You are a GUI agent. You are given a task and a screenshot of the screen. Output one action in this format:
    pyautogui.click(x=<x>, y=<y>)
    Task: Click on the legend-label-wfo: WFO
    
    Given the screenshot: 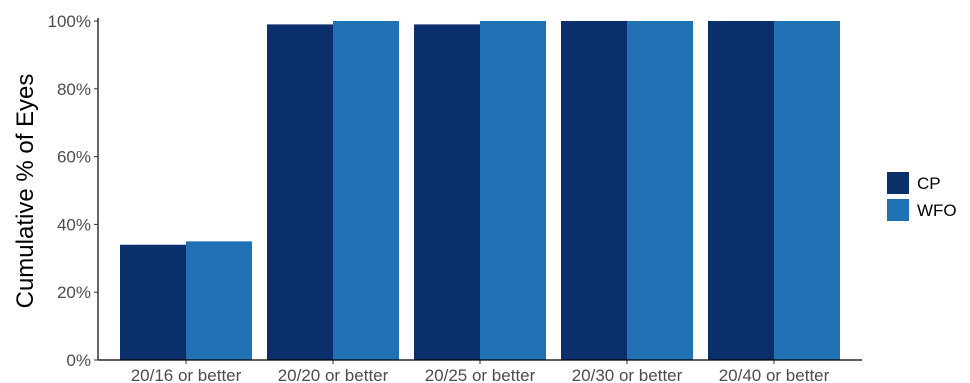 What is the action you would take?
    pyautogui.click(x=937, y=210)
    